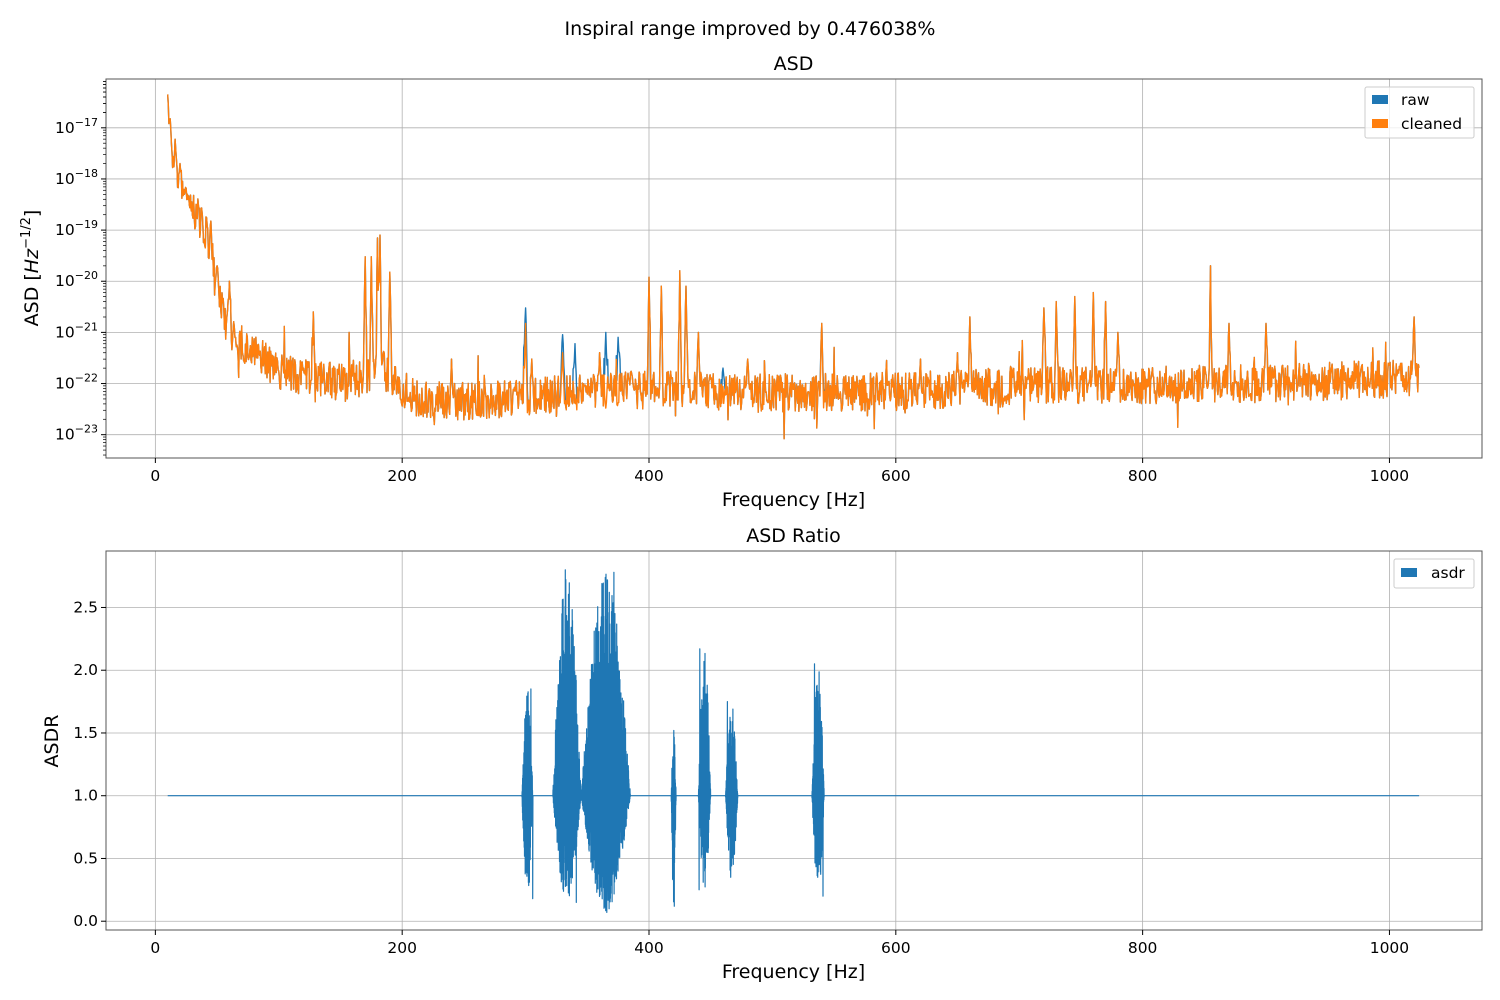 The width and height of the screenshot is (1500, 1000). I want to click on asd-xtick-label: 1000, so click(1389, 476).